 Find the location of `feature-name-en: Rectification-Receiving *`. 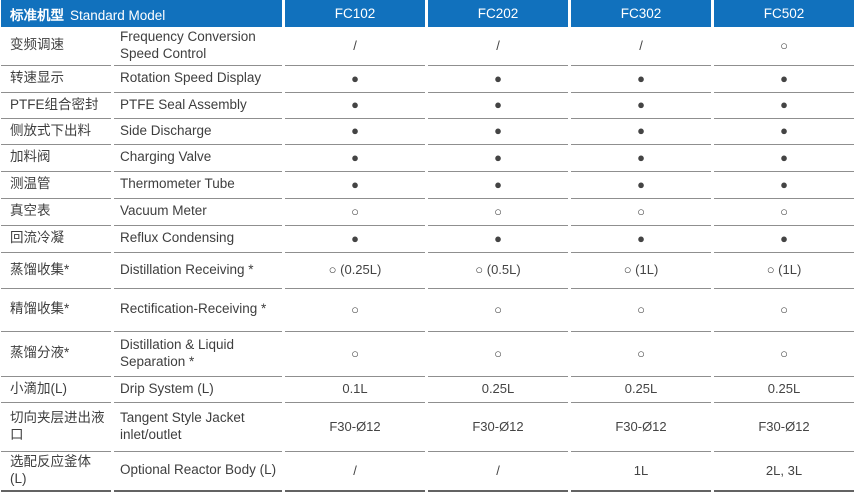

feature-name-en: Rectification-Receiving * is located at coordinates (198, 310).